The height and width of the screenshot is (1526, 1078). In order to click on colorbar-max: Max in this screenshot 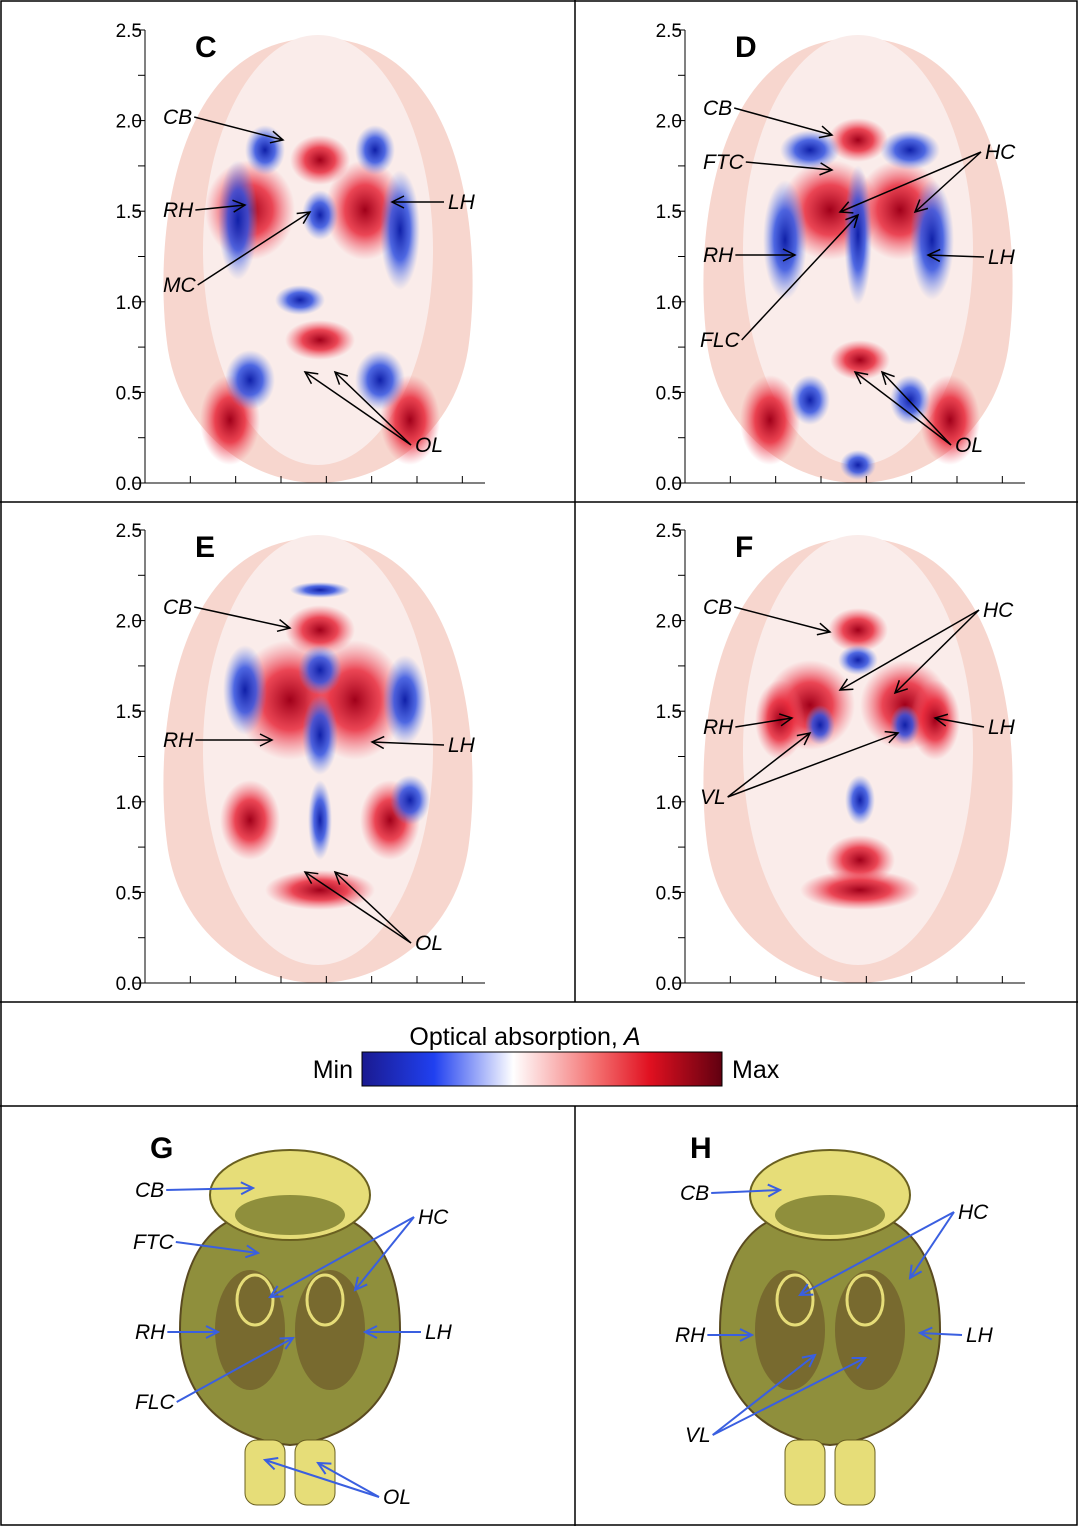, I will do `click(756, 1070)`.